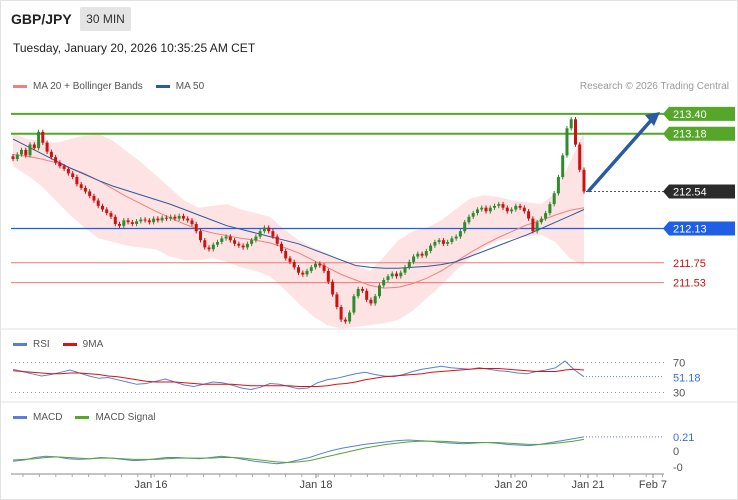 This screenshot has width=738, height=500. What do you see at coordinates (88, 86) in the screenshot?
I see `ma20-legend-label: MA 20 + Bollinger Bands` at bounding box center [88, 86].